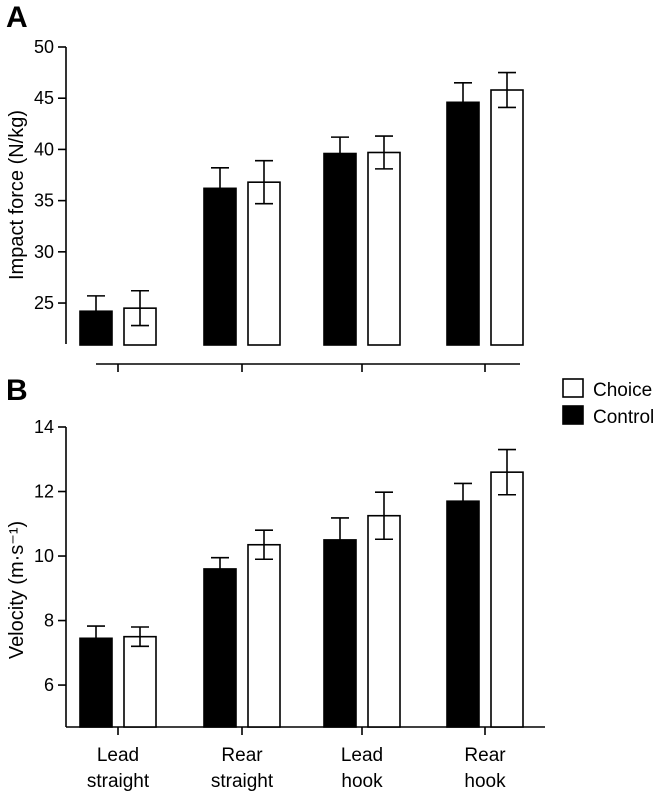  I want to click on legend-label-choice: Choice, so click(622, 390).